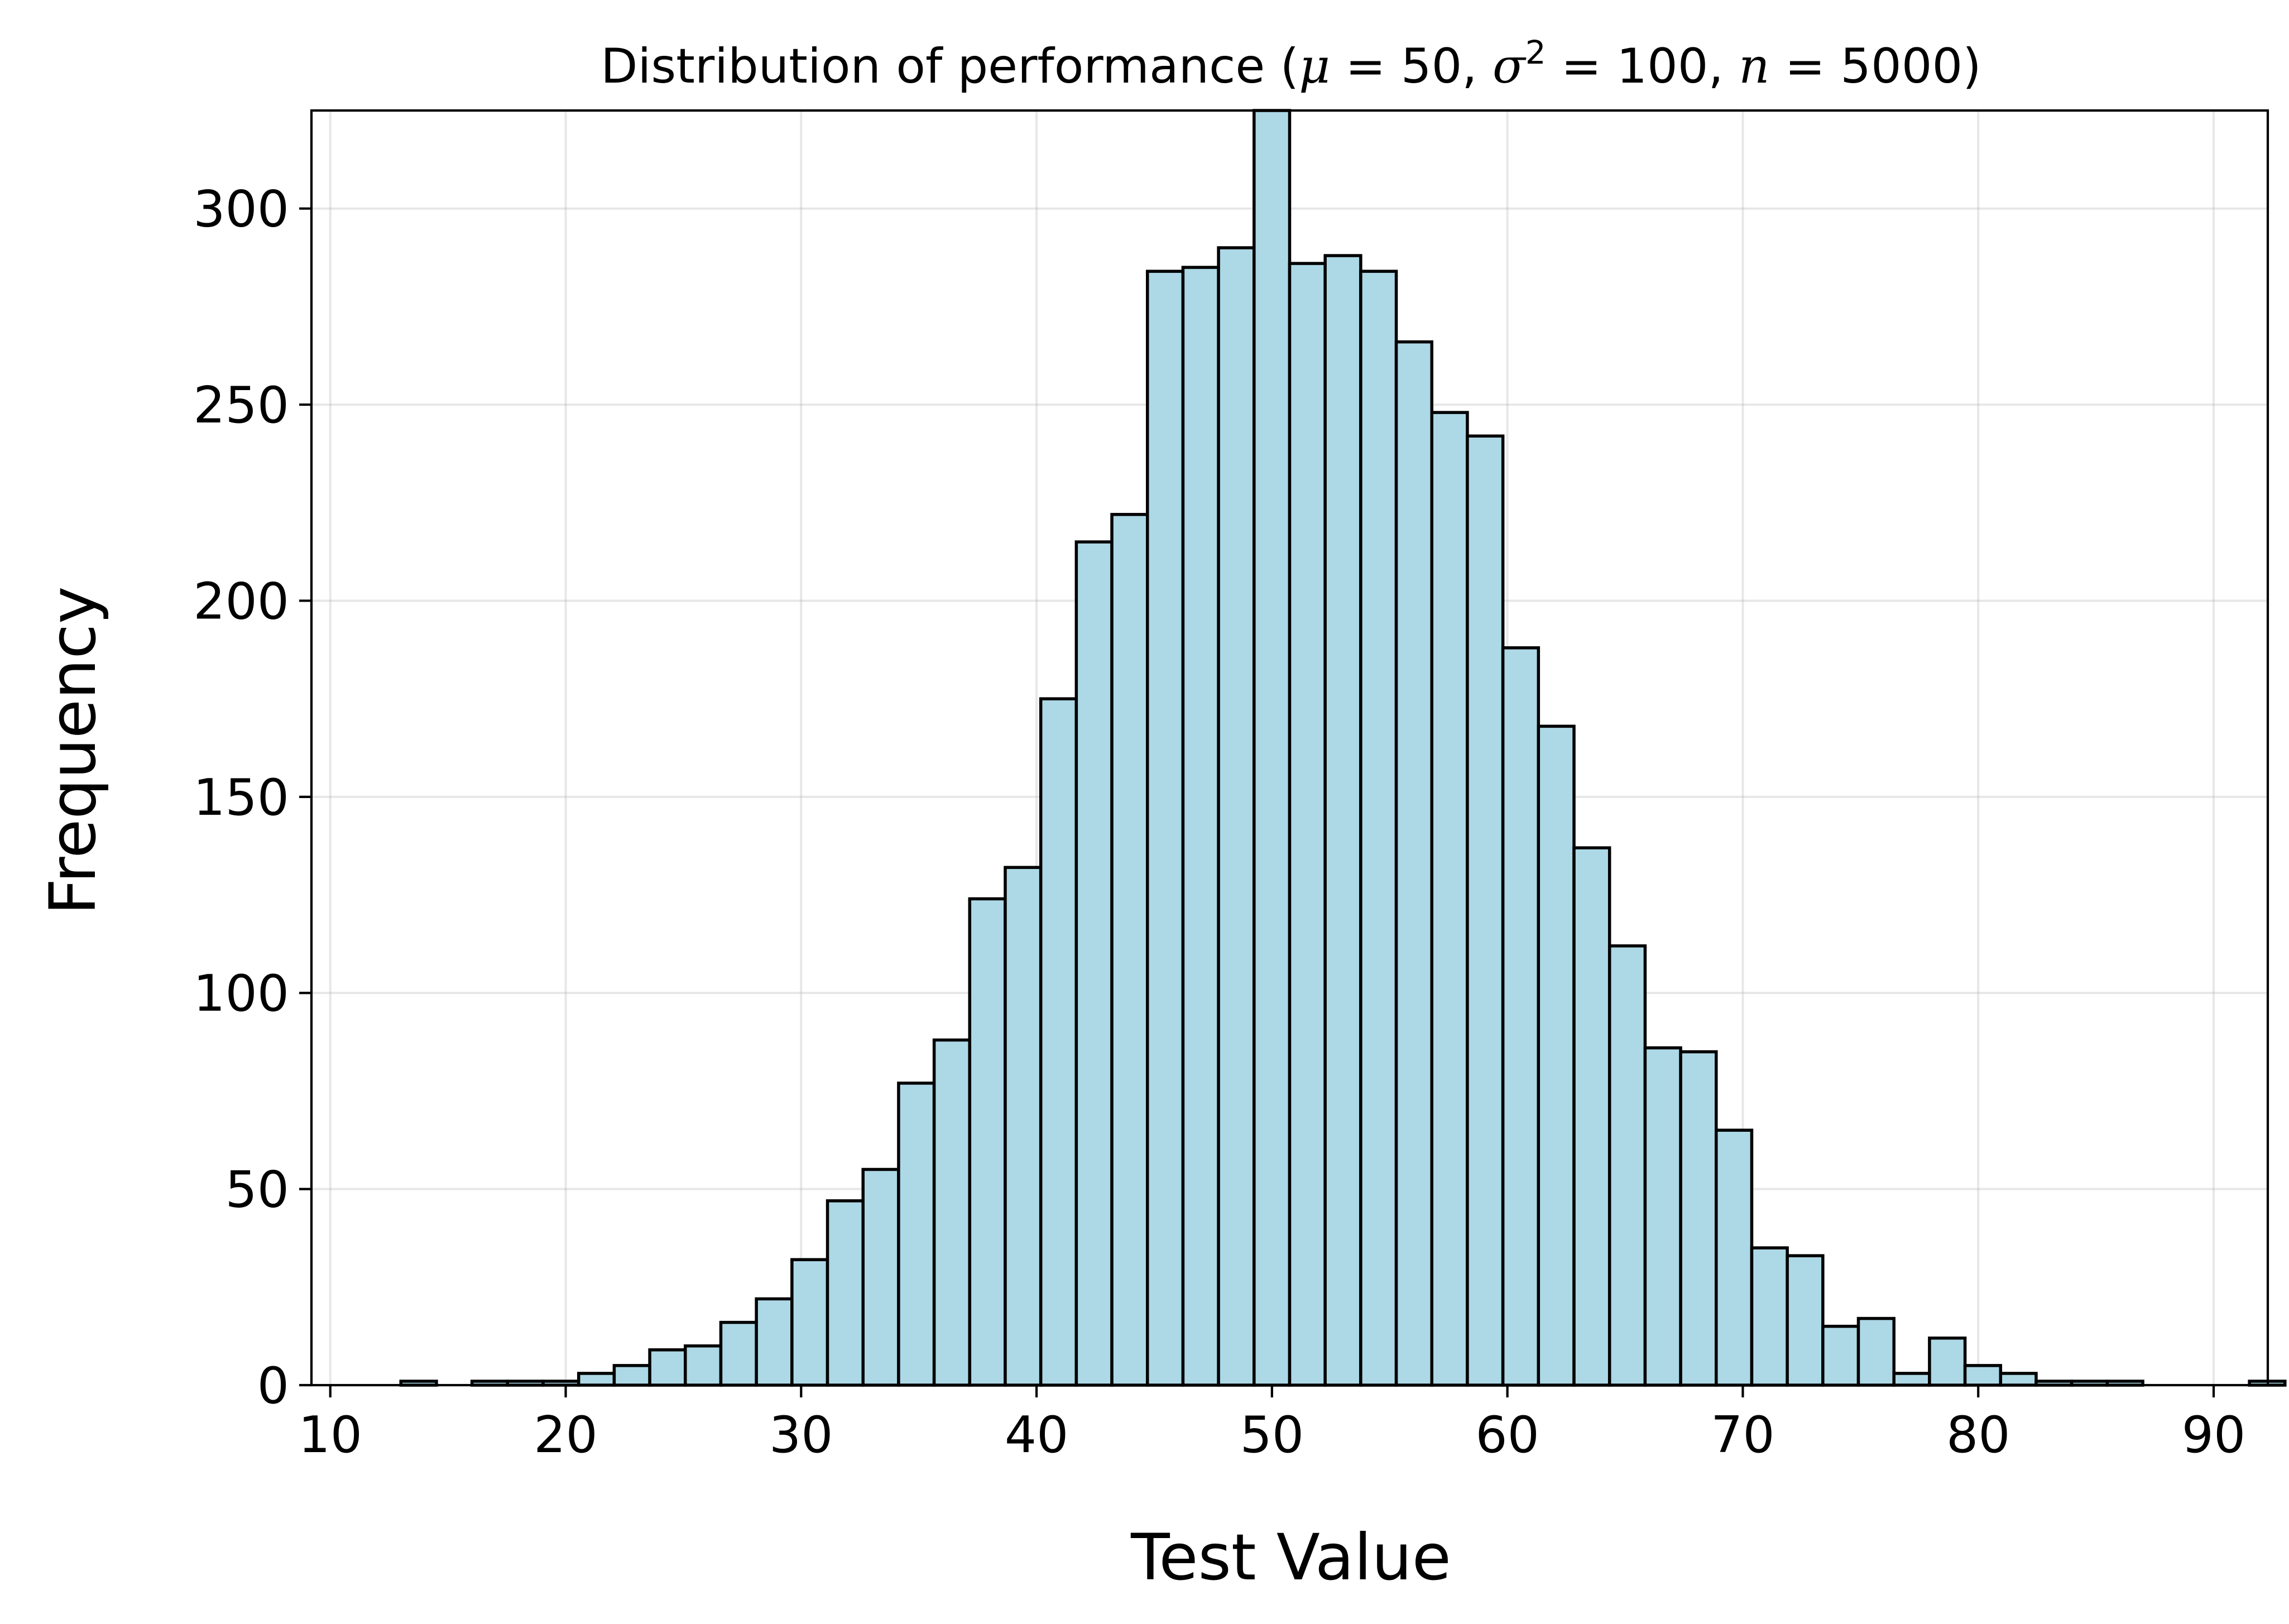 The height and width of the screenshot is (1624, 2289). I want to click on y-tick-label: 50, so click(257, 1190).